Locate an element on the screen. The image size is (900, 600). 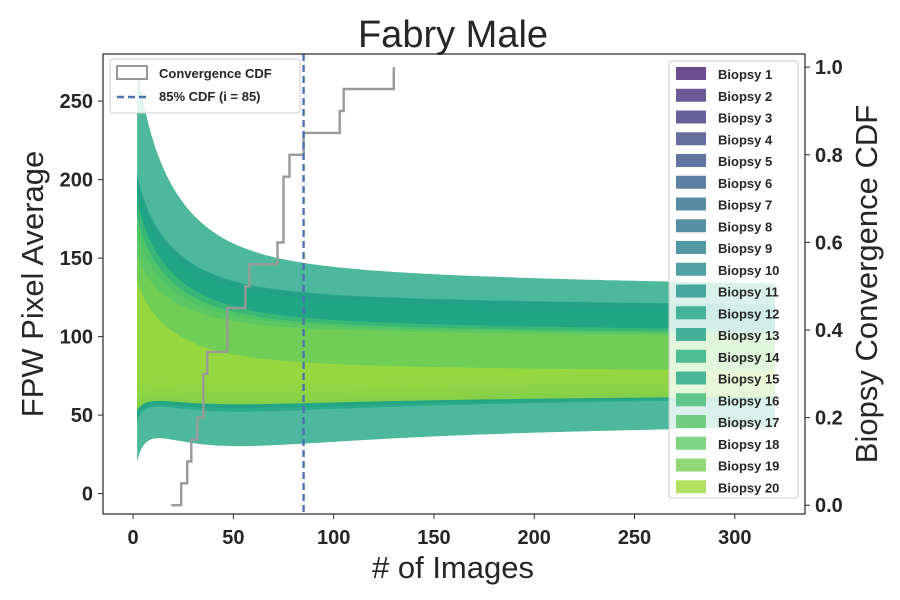
y2-tick-label: 1.0 is located at coordinates (829, 68).